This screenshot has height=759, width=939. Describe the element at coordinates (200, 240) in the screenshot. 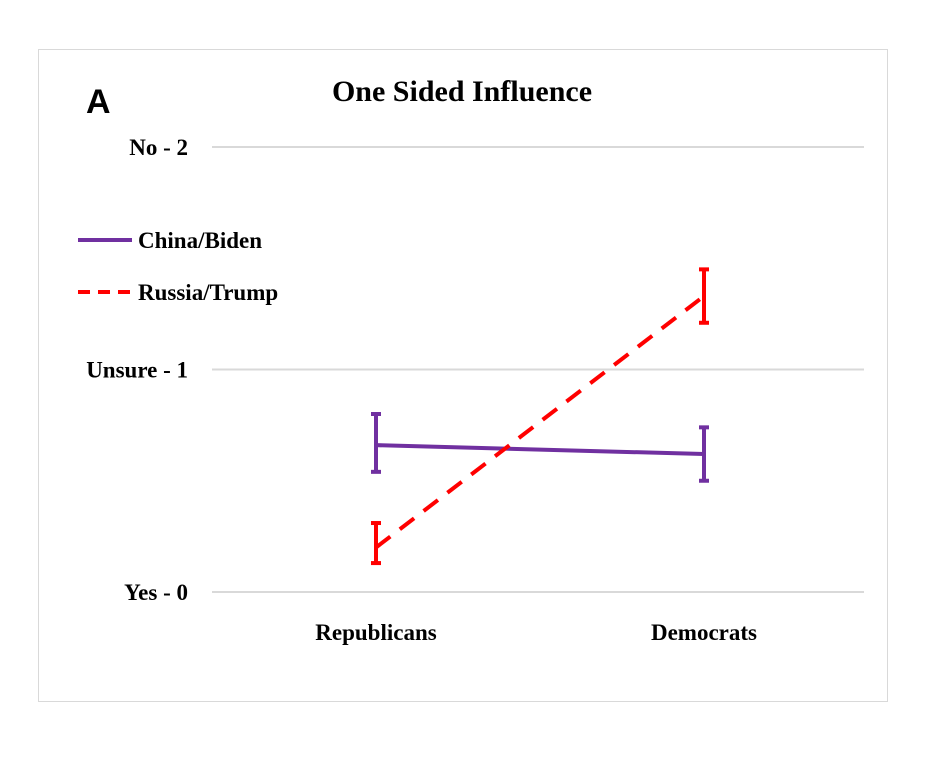

I see `legend-label-china-biden: China/Biden` at that location.